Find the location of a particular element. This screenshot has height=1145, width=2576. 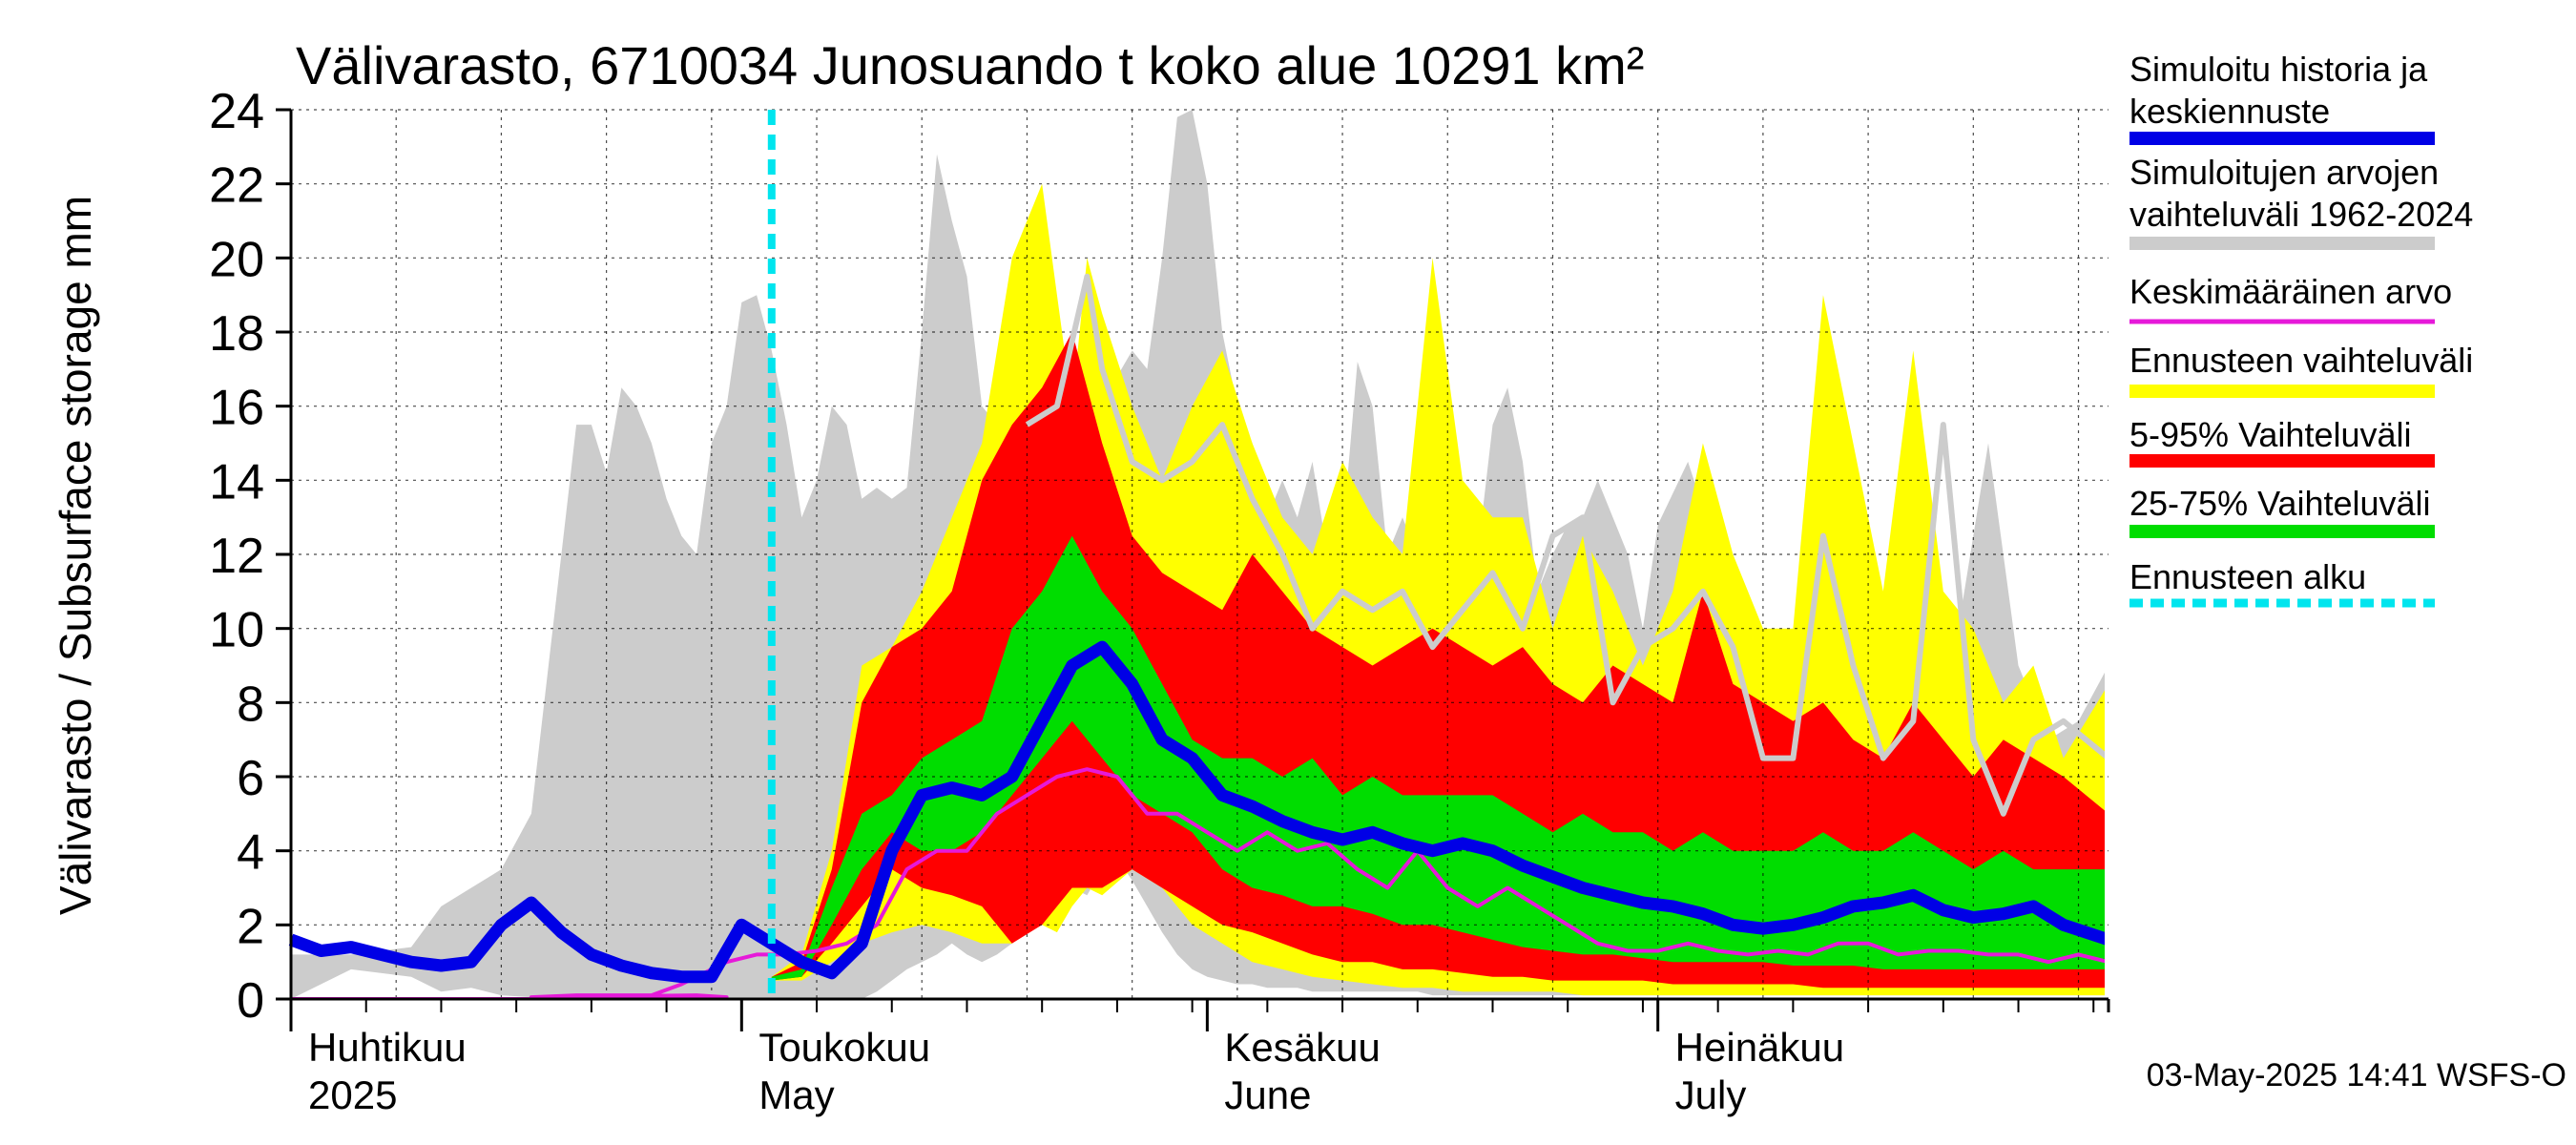

legend-label-3-0: Ennusteen vaihteluväli is located at coordinates (2301, 361).